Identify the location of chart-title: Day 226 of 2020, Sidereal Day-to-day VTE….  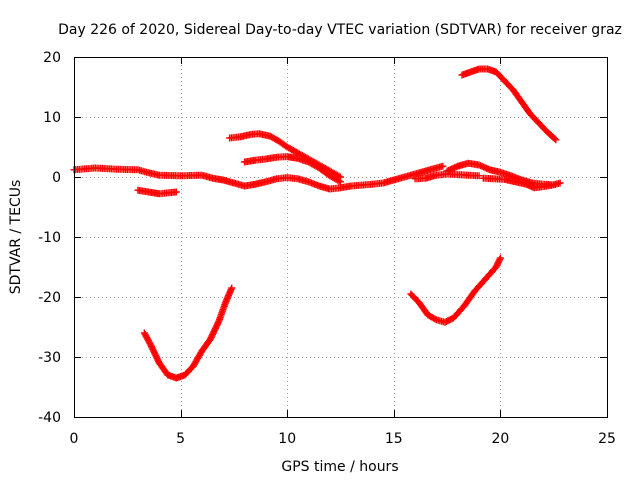
(340, 30).